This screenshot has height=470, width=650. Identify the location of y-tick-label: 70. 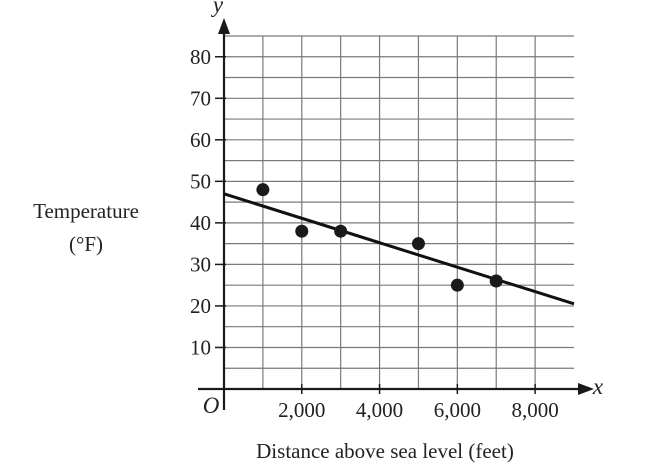
(200, 98).